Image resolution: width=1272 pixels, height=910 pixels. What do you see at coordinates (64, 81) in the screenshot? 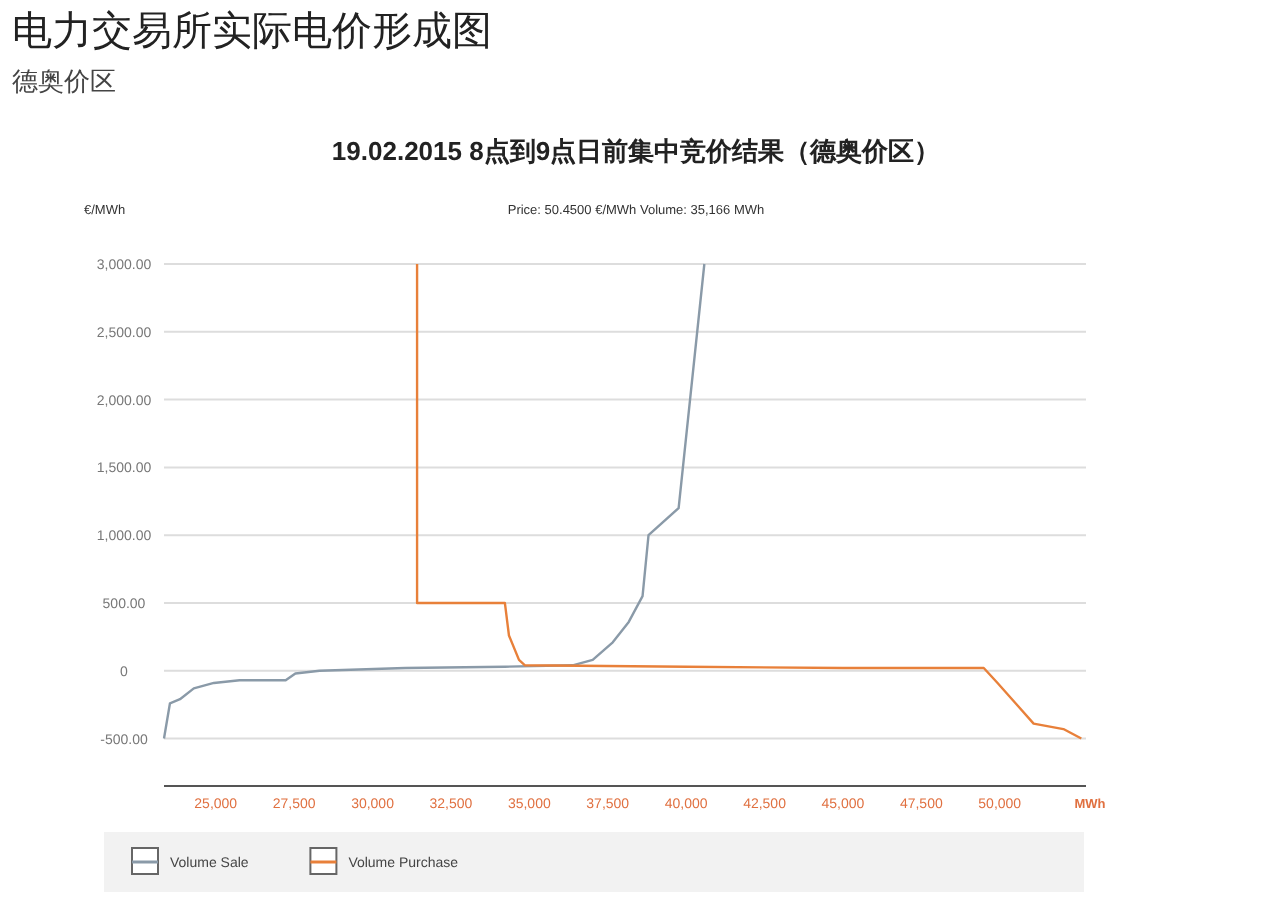
I see `chart-subtitle: 德奥价区` at bounding box center [64, 81].